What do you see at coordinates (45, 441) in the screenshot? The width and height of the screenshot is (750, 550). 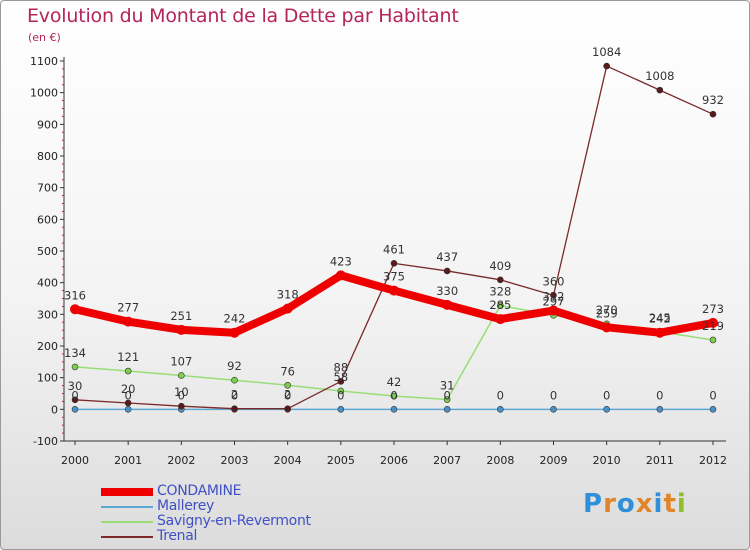 I see `y-tick-label: -100` at bounding box center [45, 441].